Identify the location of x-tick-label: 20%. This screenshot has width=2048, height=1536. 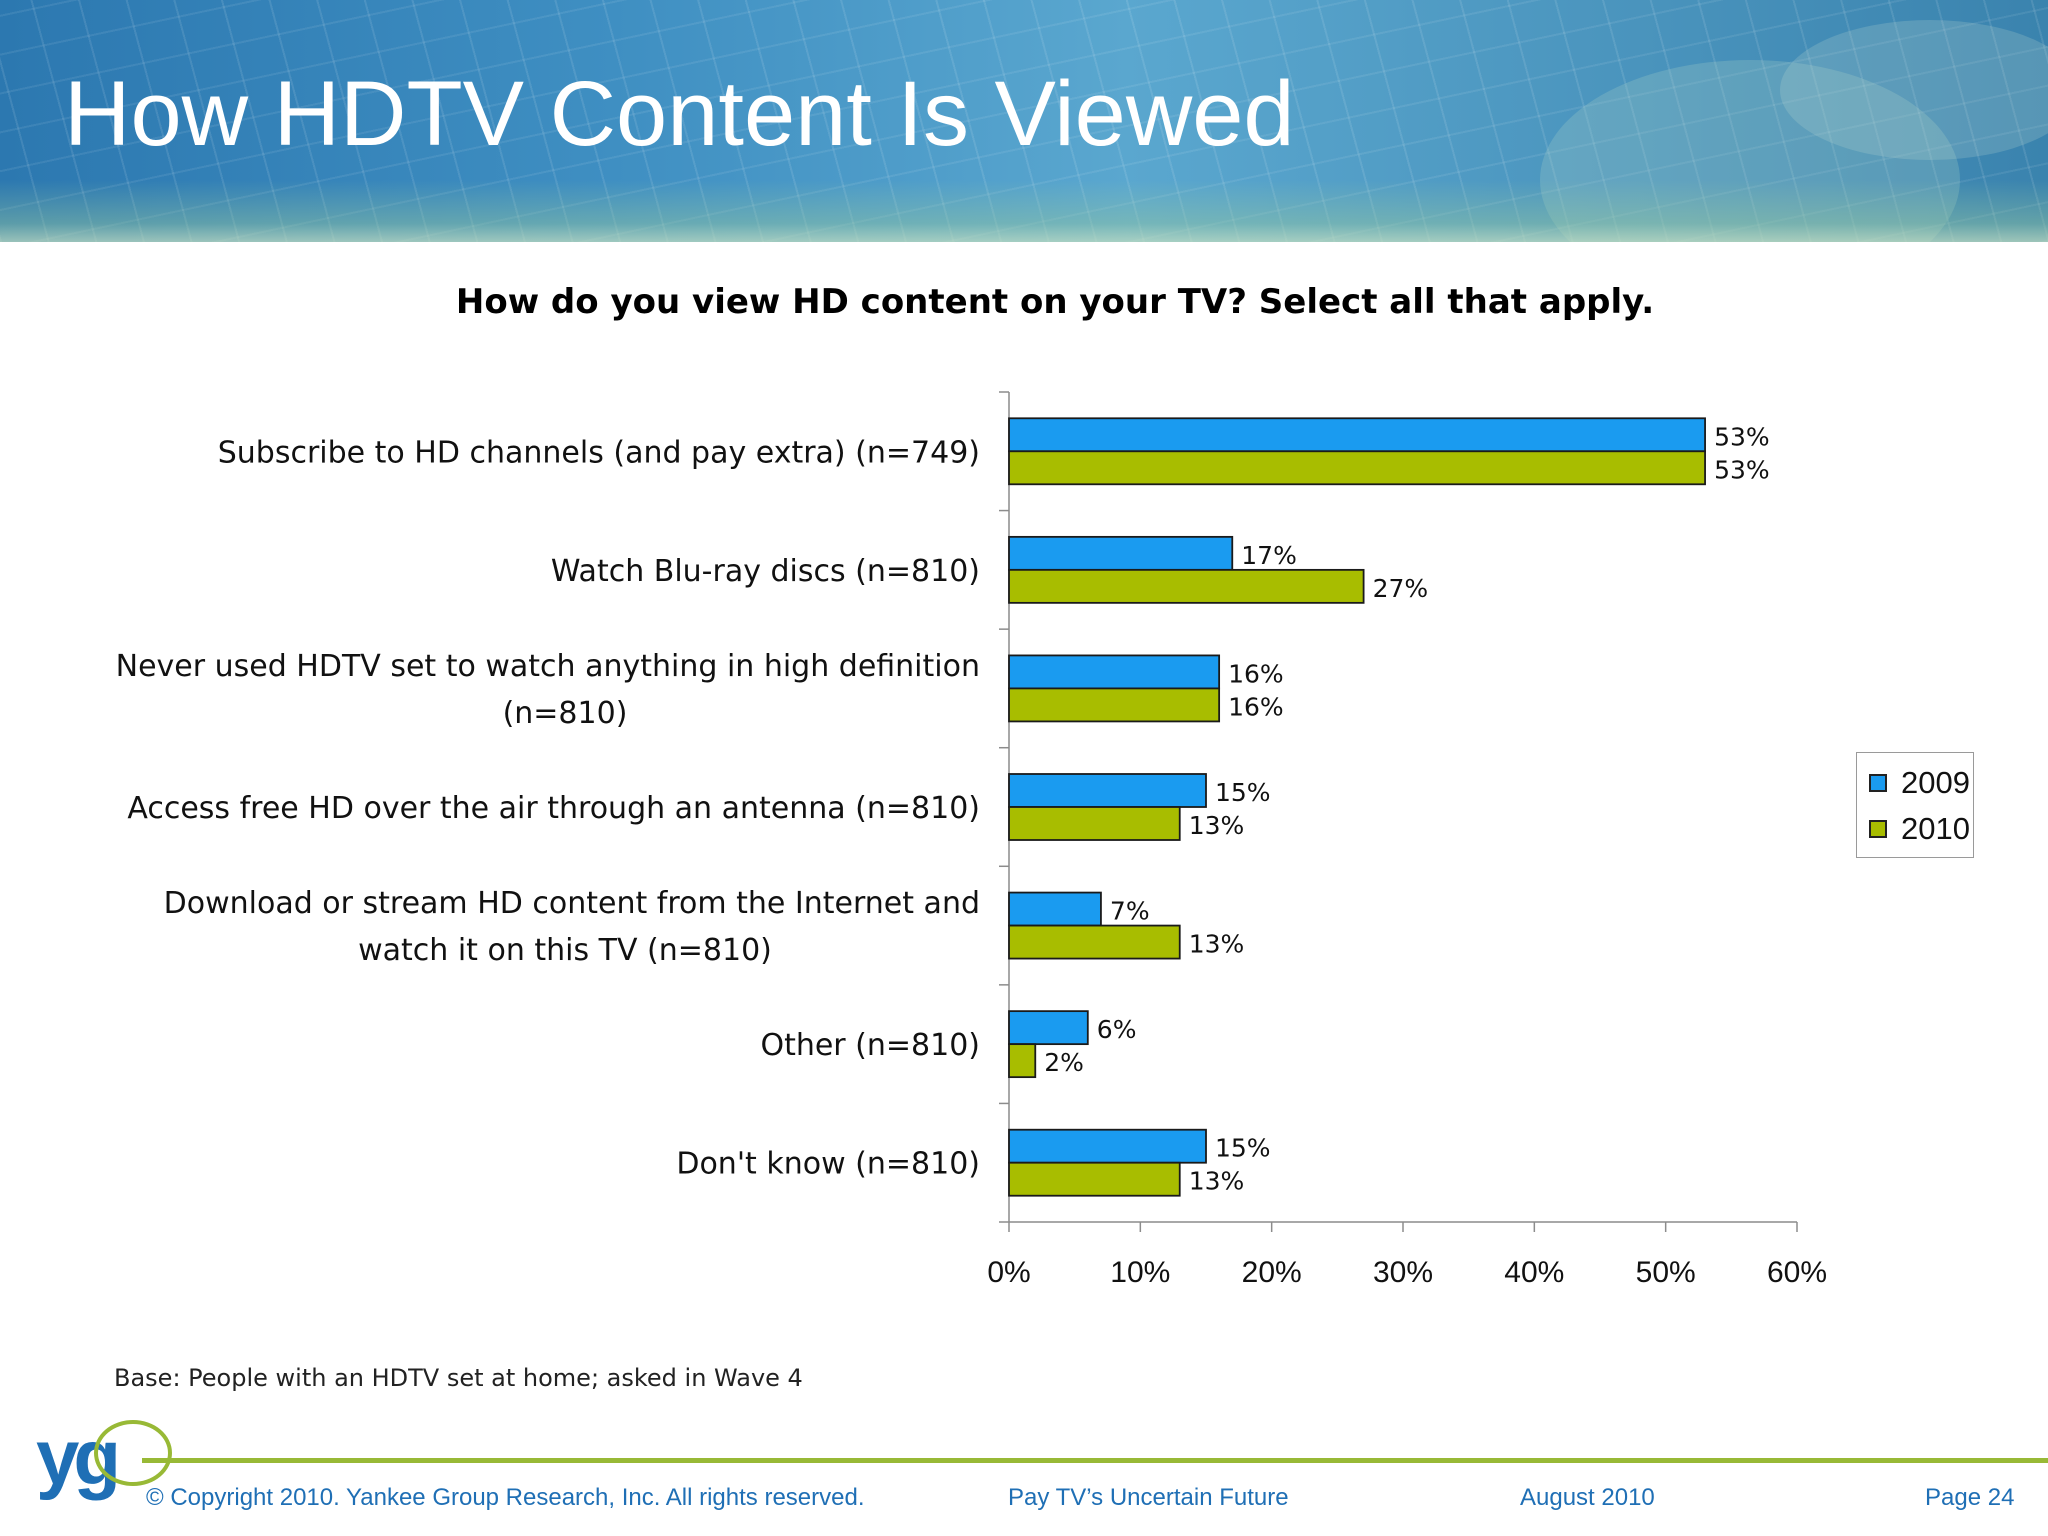
(1272, 1272).